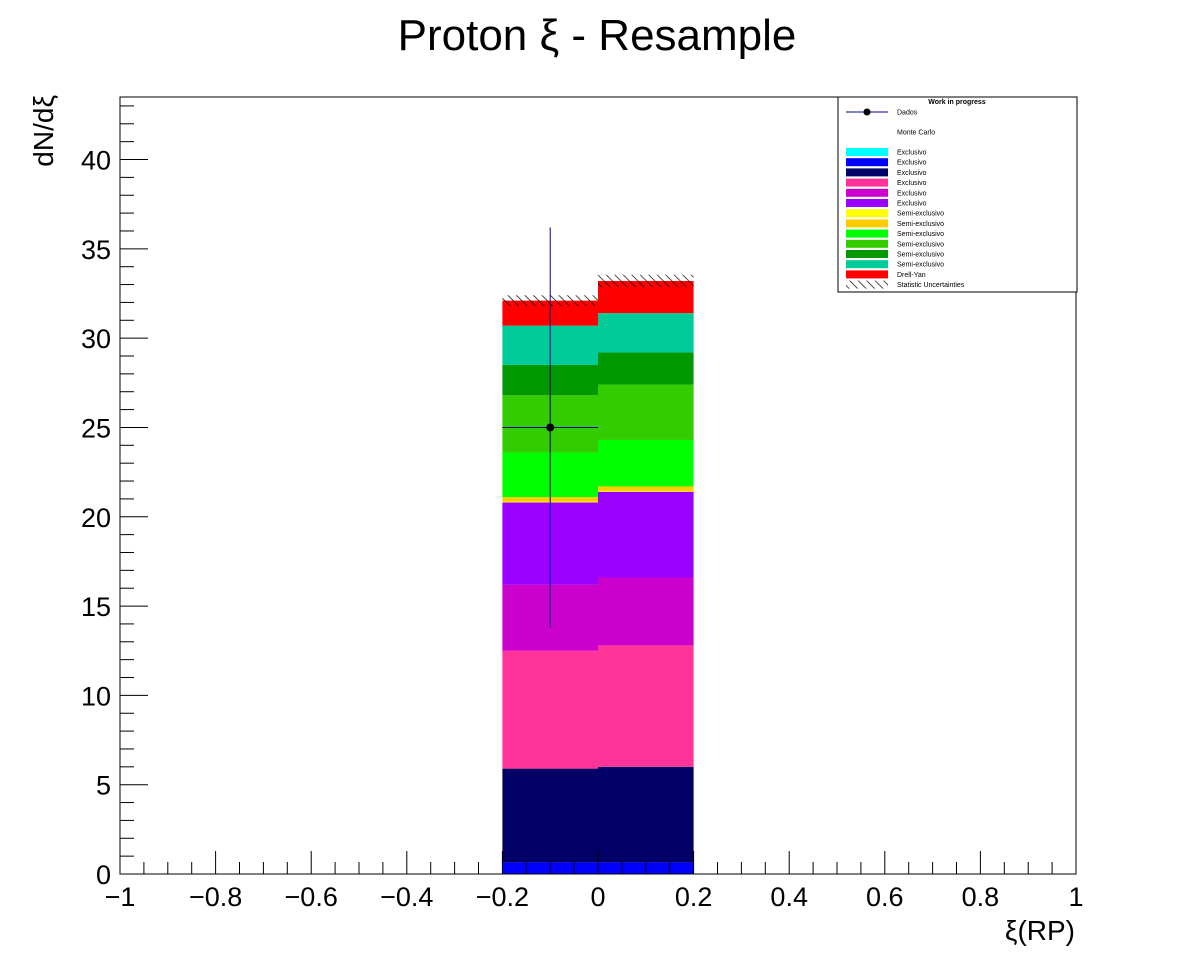 This screenshot has height=972, width=1196. I want to click on y-tick-label: 20, so click(96, 518).